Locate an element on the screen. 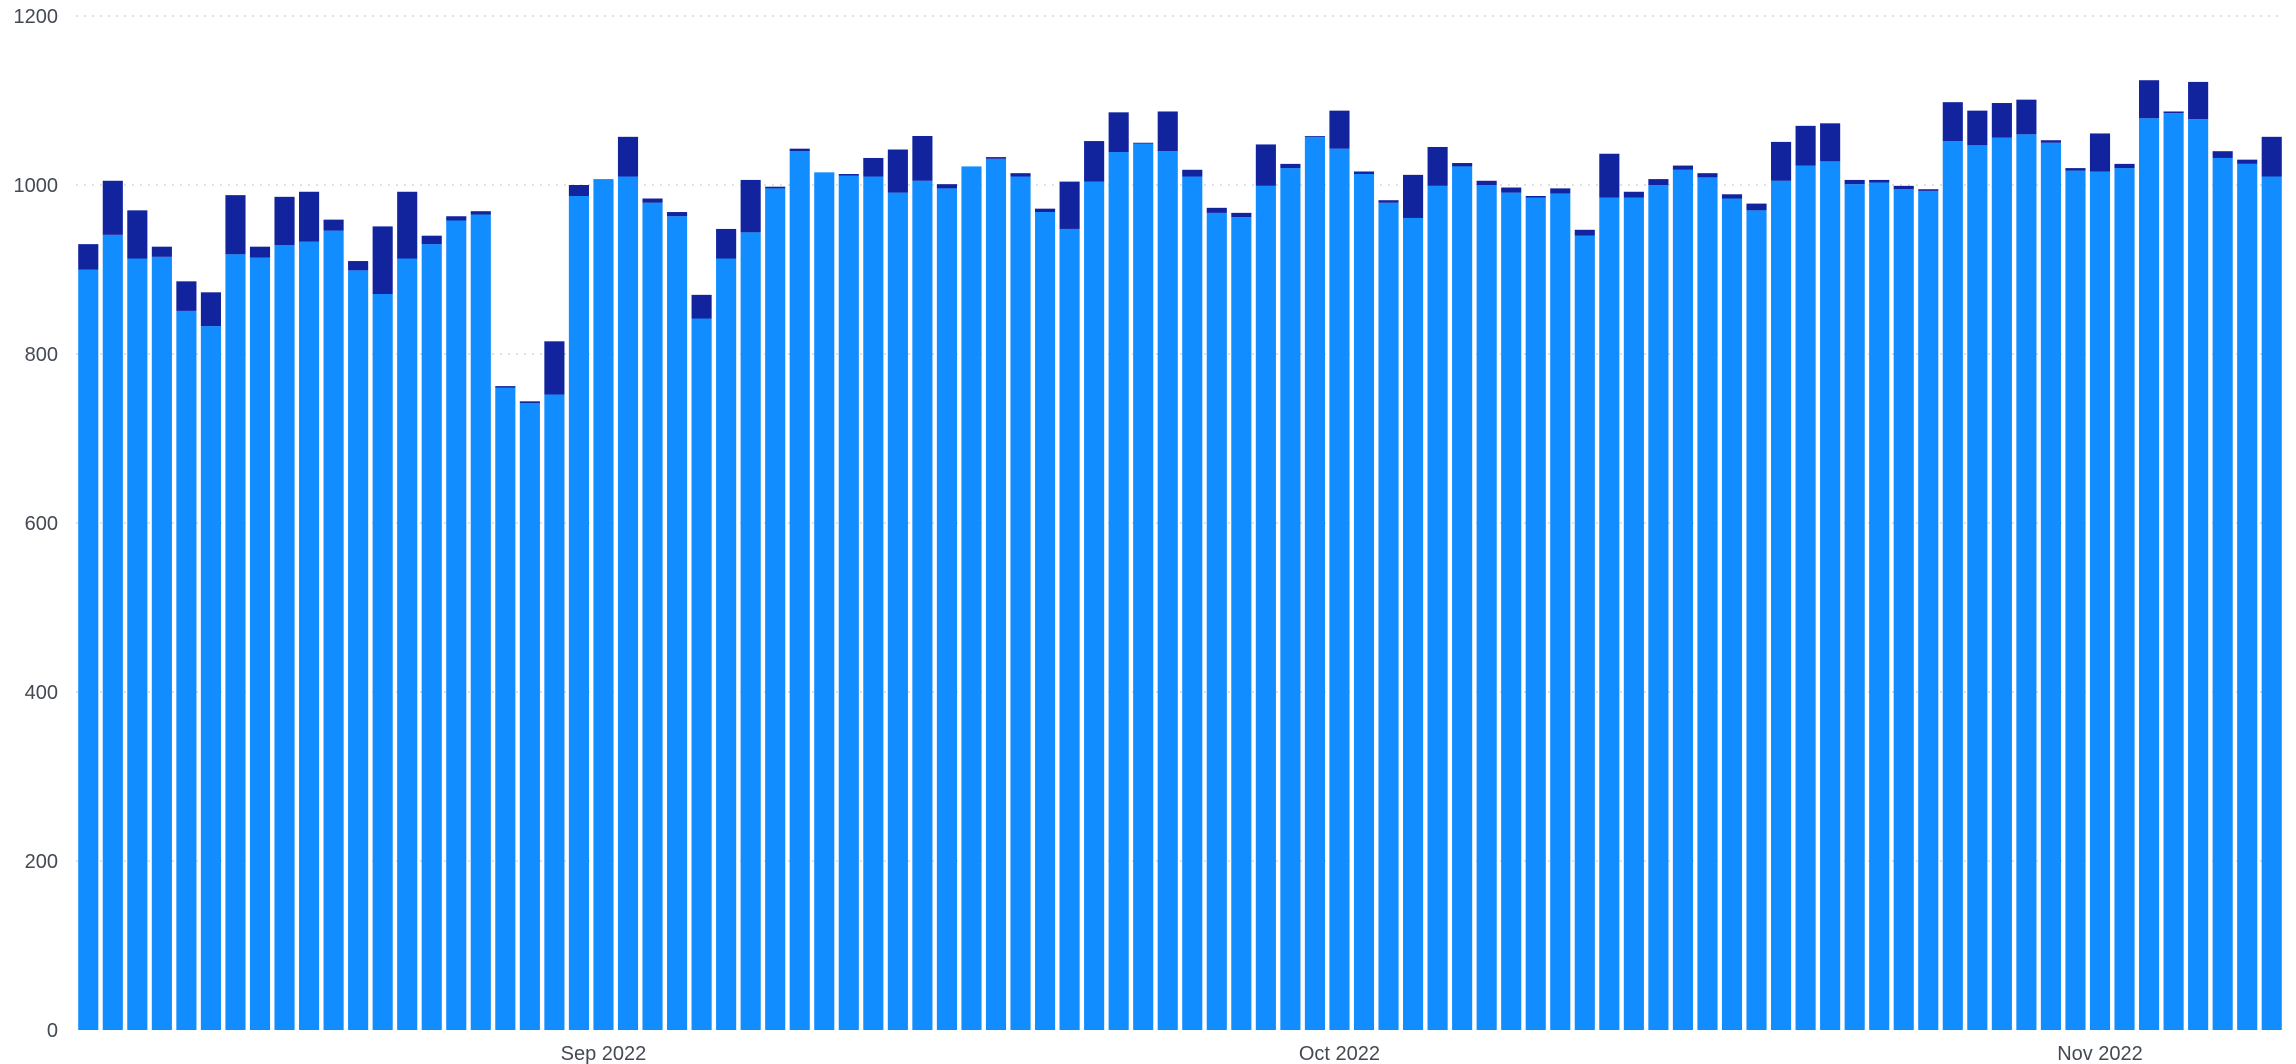  x-axis-tick-labels: Sep 2022 Oct 2022 Nov 2022 is located at coordinates (1352, 1053).